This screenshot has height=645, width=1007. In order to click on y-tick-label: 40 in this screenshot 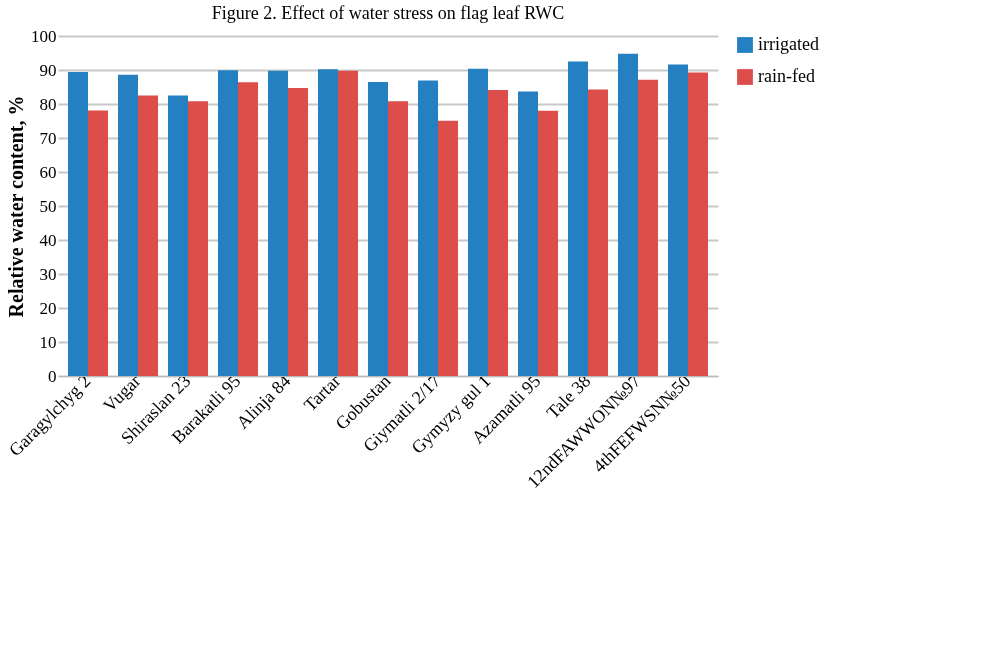, I will do `click(48, 240)`.